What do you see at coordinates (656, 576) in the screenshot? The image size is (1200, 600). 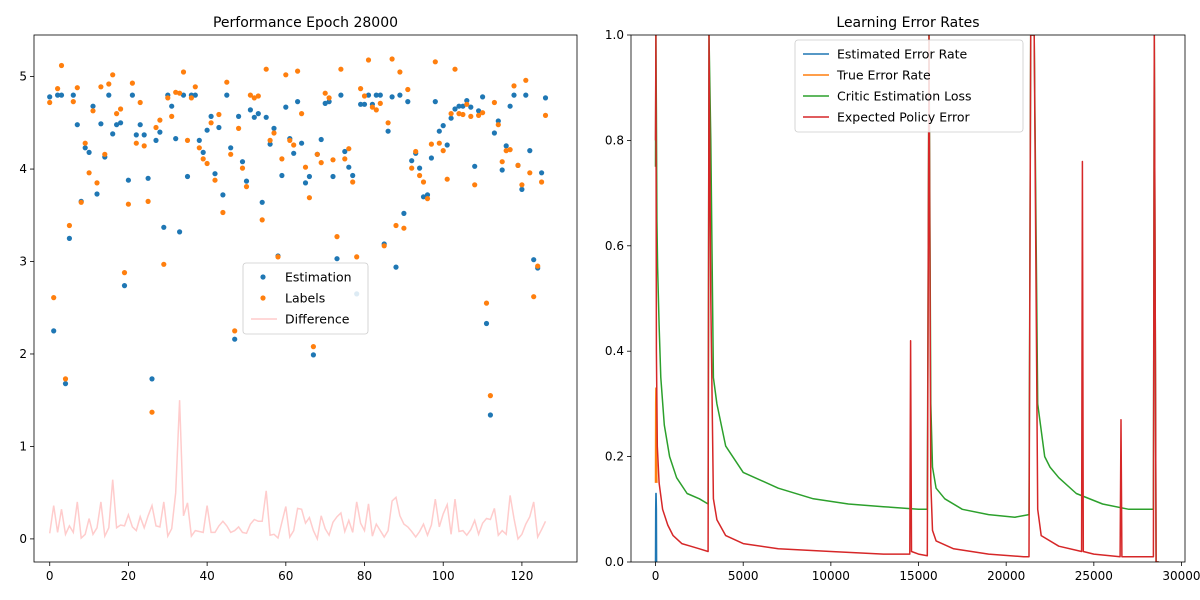 I see `x-tick-label: 0` at bounding box center [656, 576].